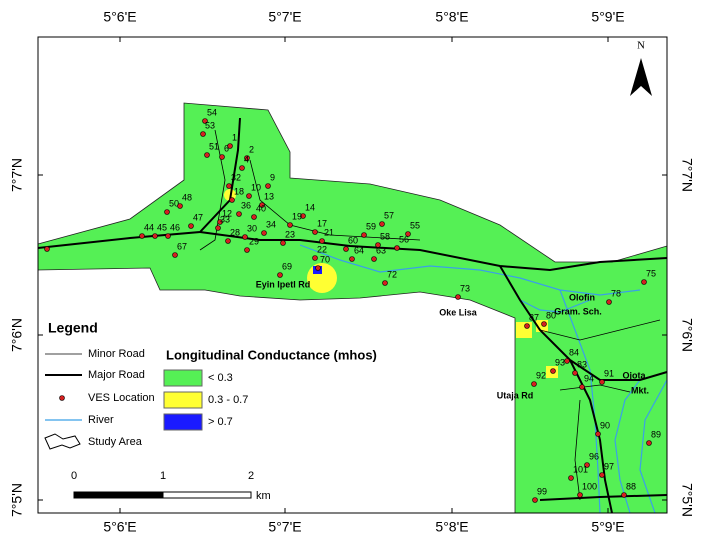 The height and width of the screenshot is (543, 703). I want to click on ves-label: 60, so click(353, 240).